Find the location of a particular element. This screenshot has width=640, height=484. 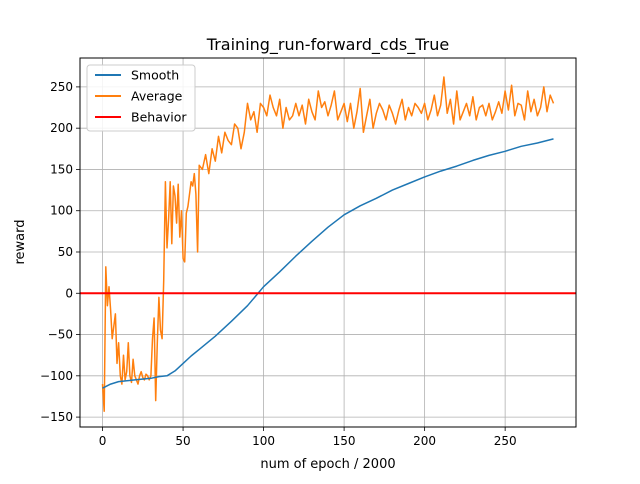

legend-label-average: Average is located at coordinates (157, 96).